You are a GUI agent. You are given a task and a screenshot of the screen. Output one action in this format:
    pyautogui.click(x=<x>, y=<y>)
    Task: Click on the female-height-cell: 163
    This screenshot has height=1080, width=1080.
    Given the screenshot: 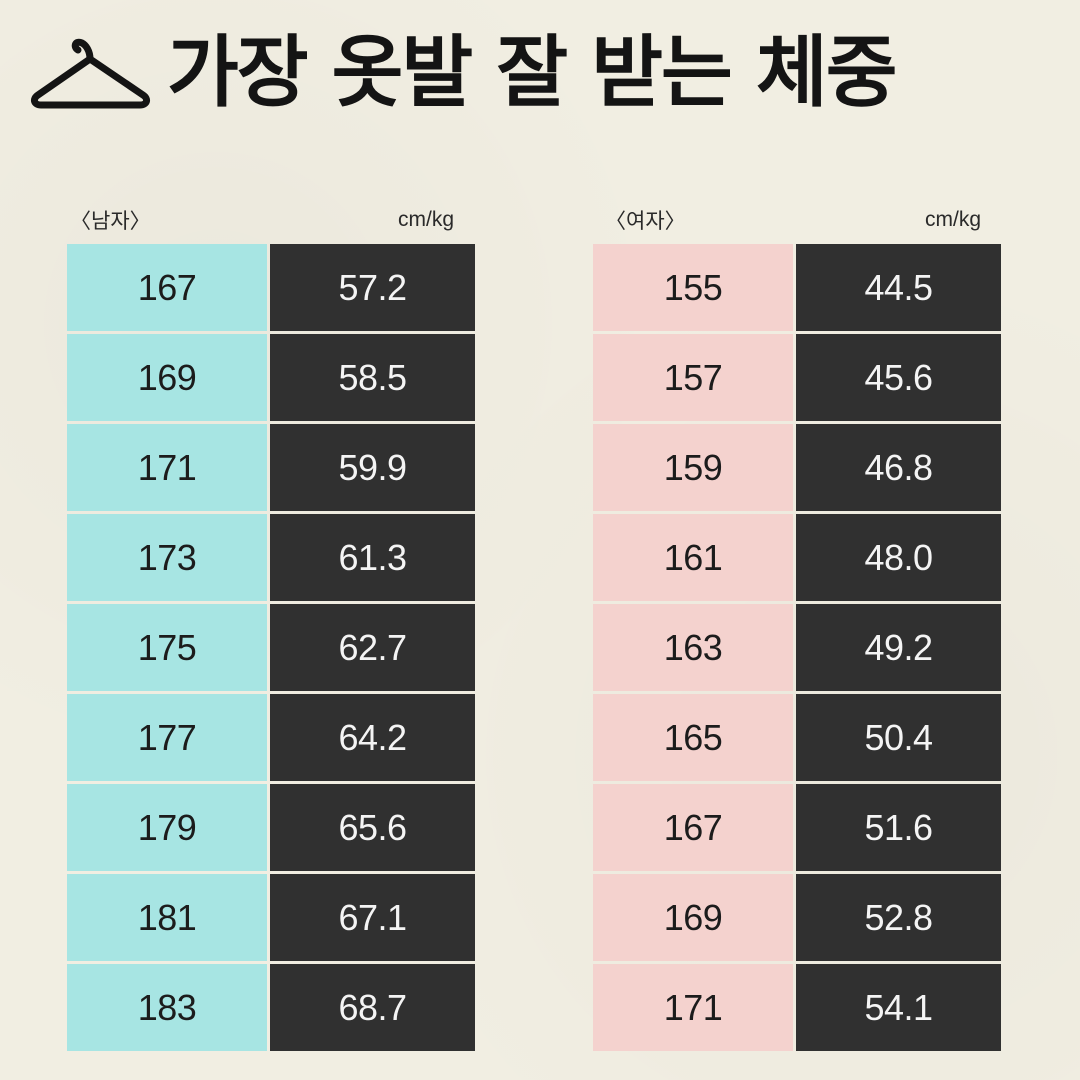 What is the action you would take?
    pyautogui.click(x=693, y=647)
    